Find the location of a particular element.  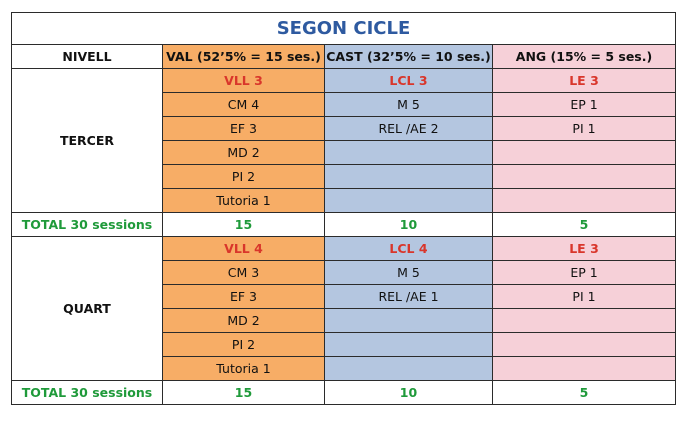

table-row: EF 3 REL /AE 1 PI 1 is located at coordinates (344, 296).